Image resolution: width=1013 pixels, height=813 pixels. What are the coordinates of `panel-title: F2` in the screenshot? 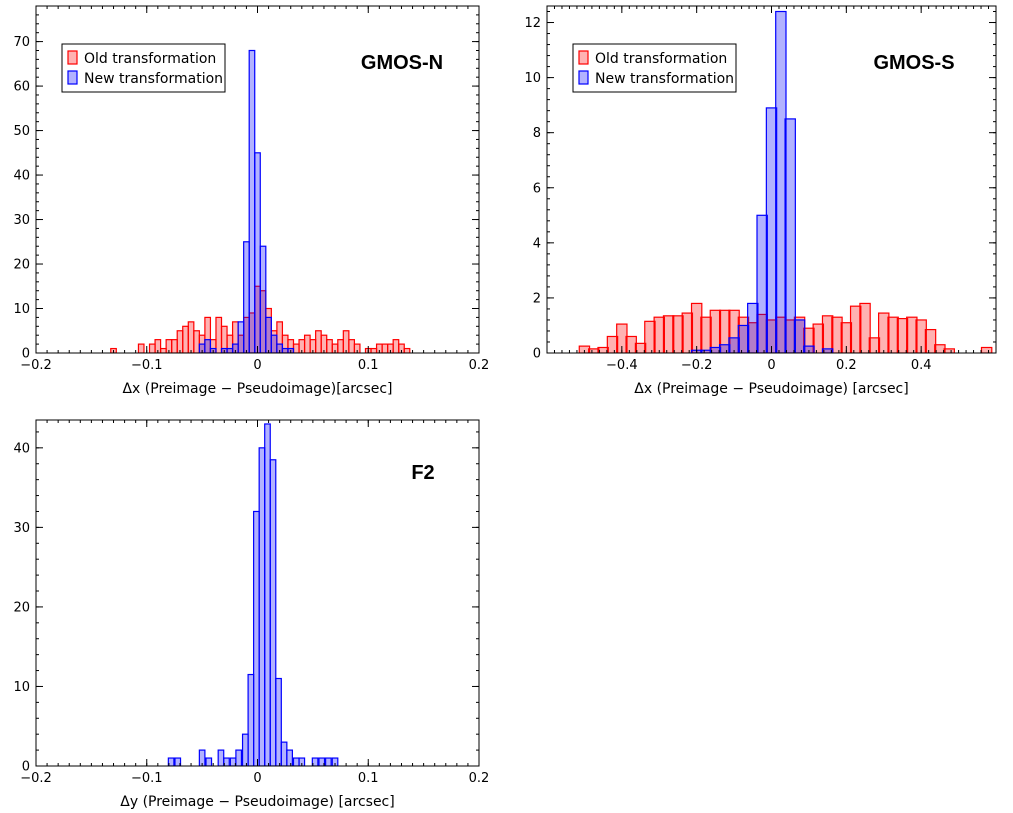 It's located at (422, 473).